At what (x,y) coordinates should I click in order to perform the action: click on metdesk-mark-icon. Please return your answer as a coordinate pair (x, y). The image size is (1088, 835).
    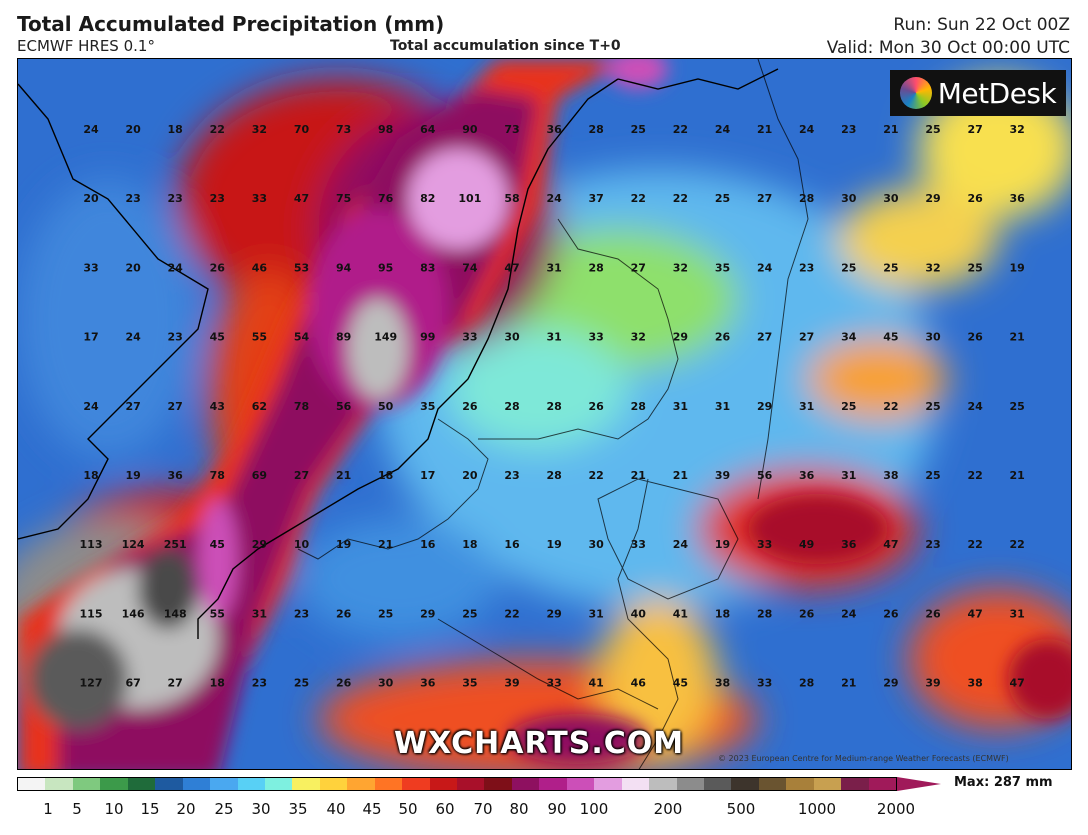
    Looking at the image, I should click on (915, 93).